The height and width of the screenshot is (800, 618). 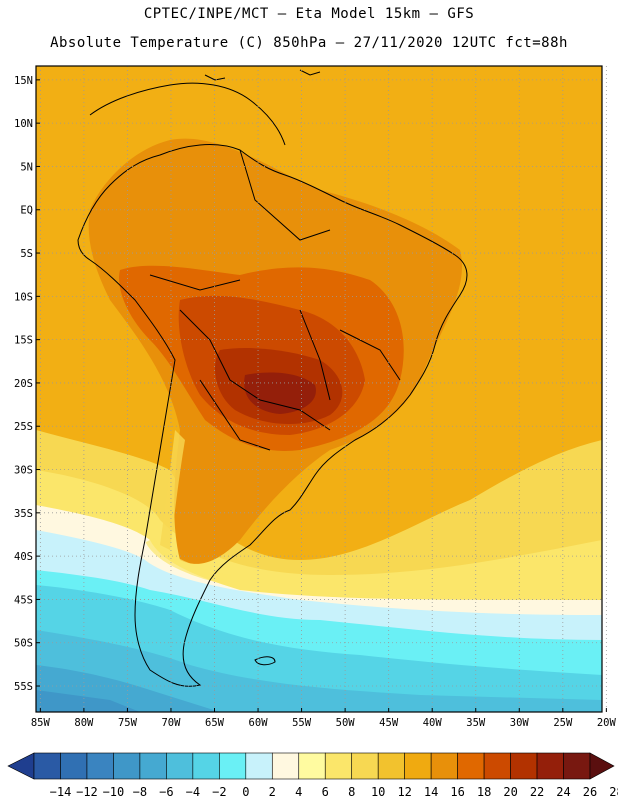 I want to click on lat-label: 20S, so click(x=23, y=384).